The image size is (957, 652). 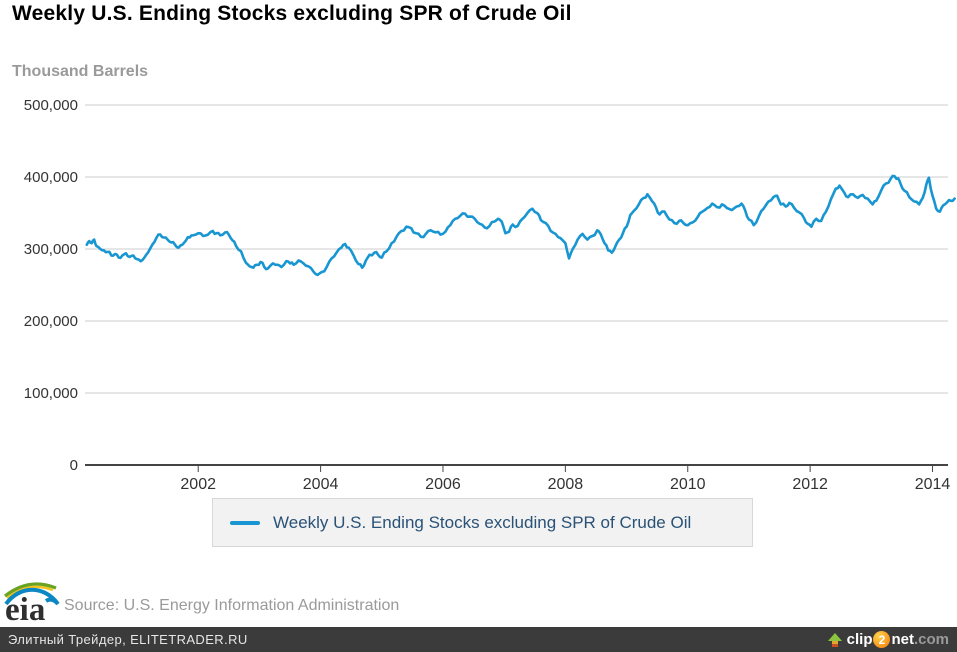 I want to click on x-tick-label: 2008, so click(x=566, y=484).